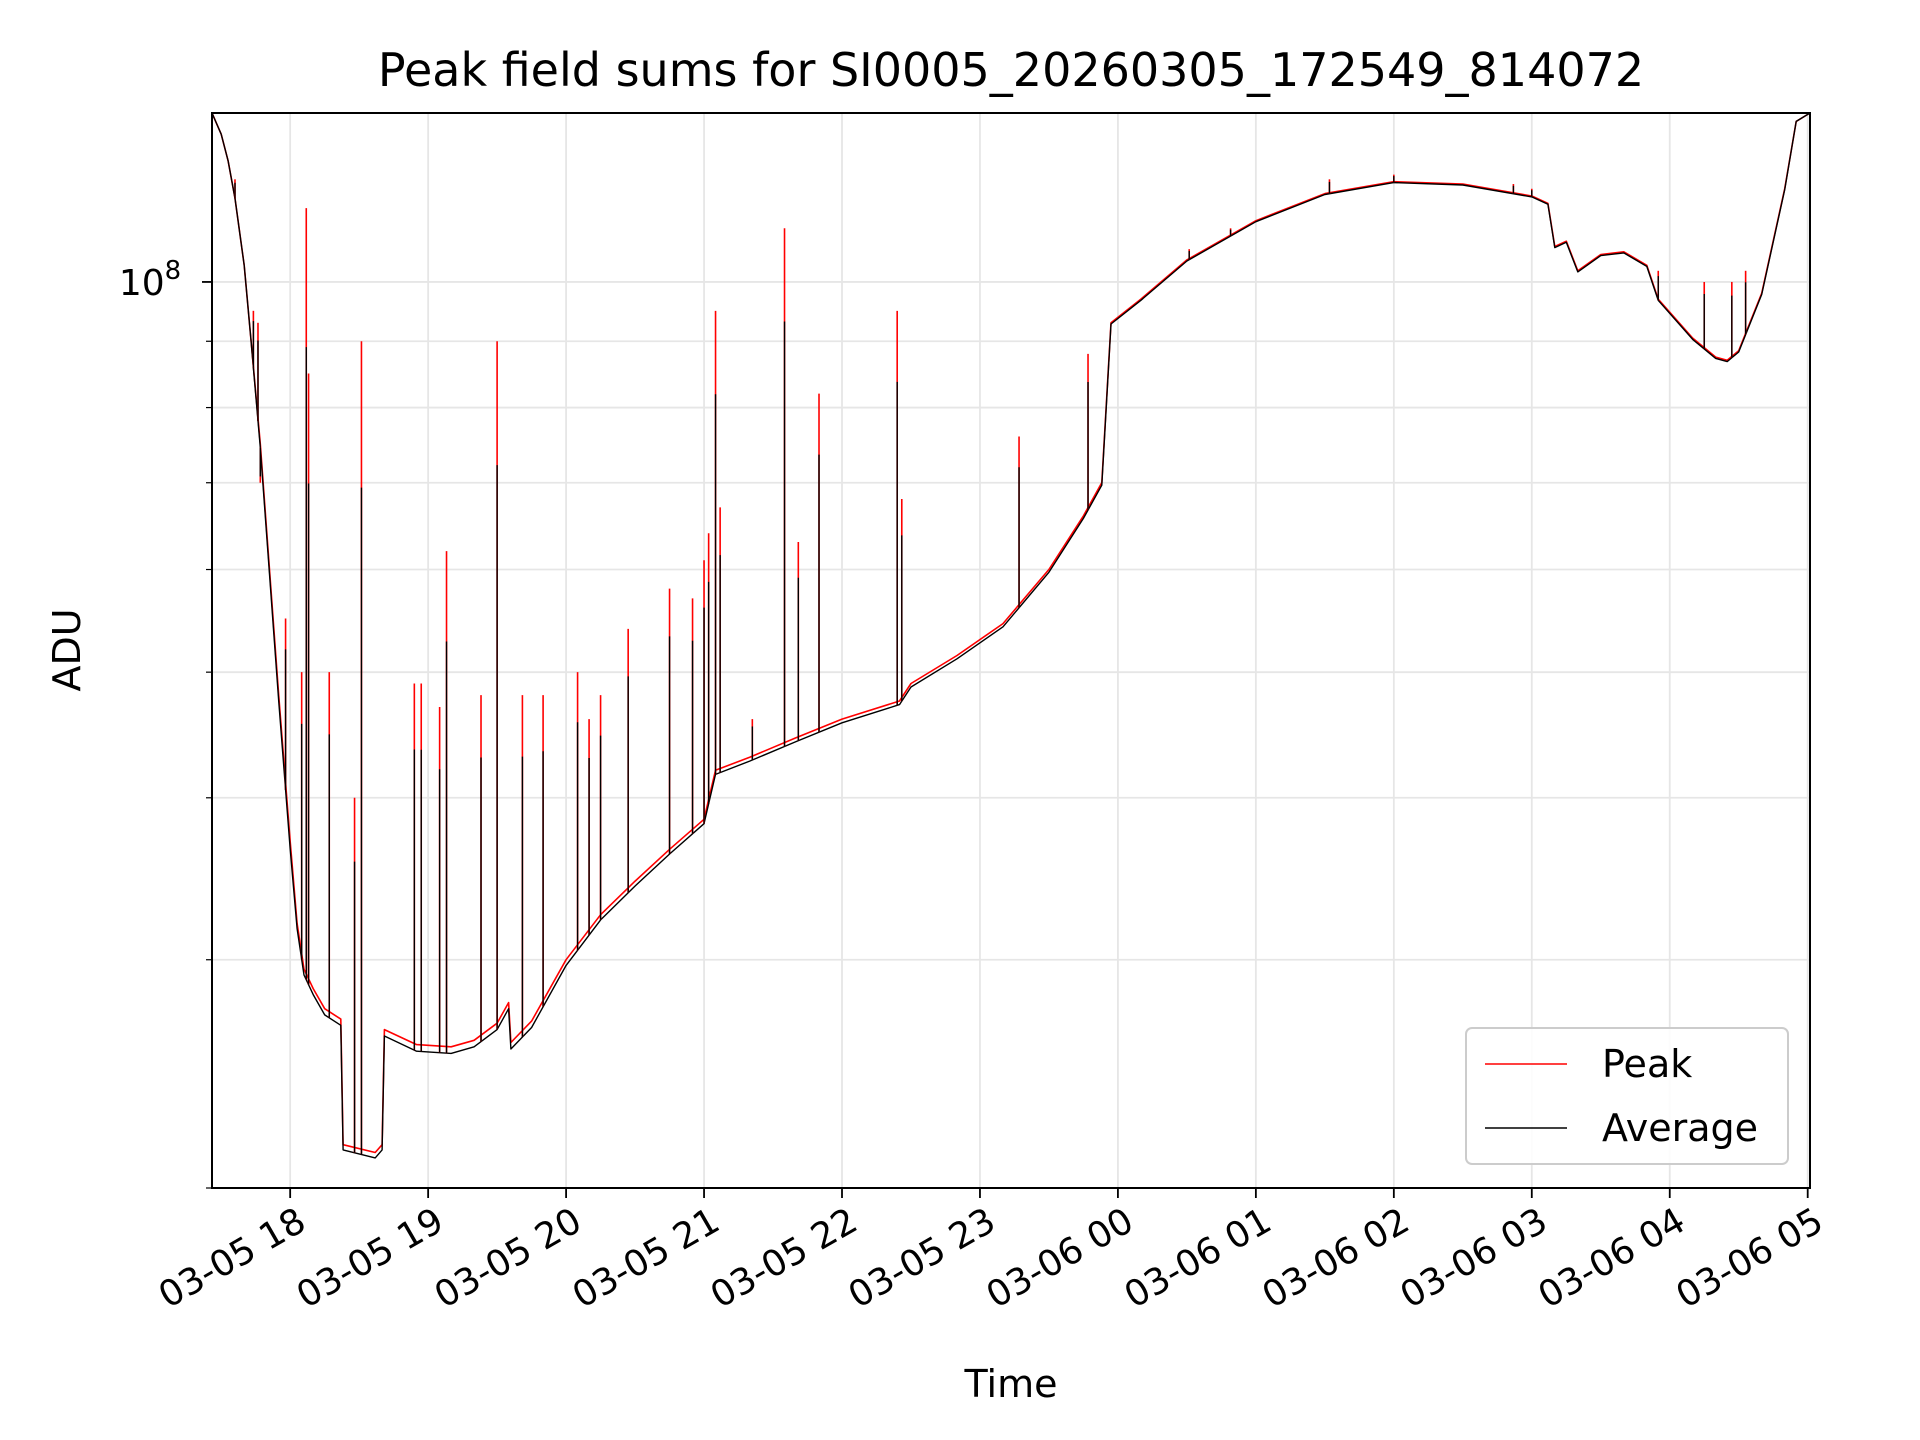  What do you see at coordinates (1647, 1064) in the screenshot?
I see `legend-peak-label: Peak` at bounding box center [1647, 1064].